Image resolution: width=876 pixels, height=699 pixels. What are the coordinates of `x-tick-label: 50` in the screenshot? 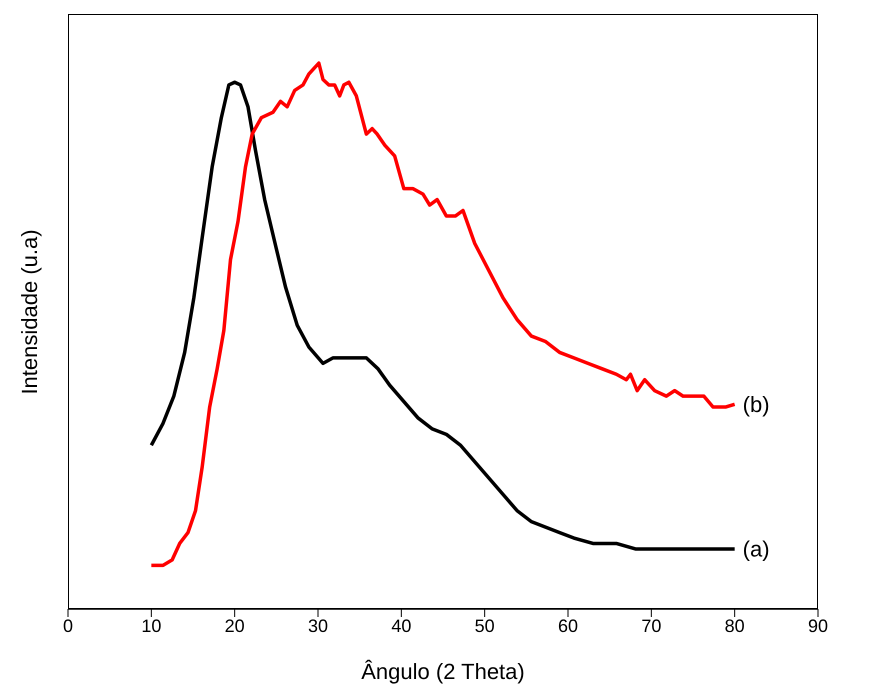 It's located at (484, 626).